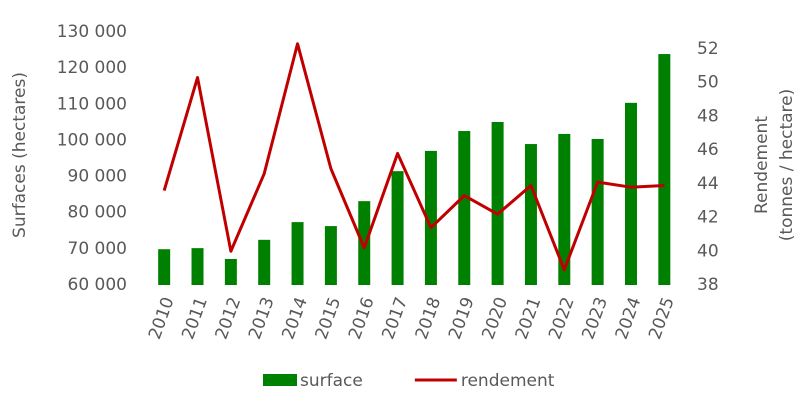 Image resolution: width=800 pixels, height=403 pixels. Describe the element at coordinates (662, 318) in the screenshot. I see `x-tick-label: 2025` at that location.